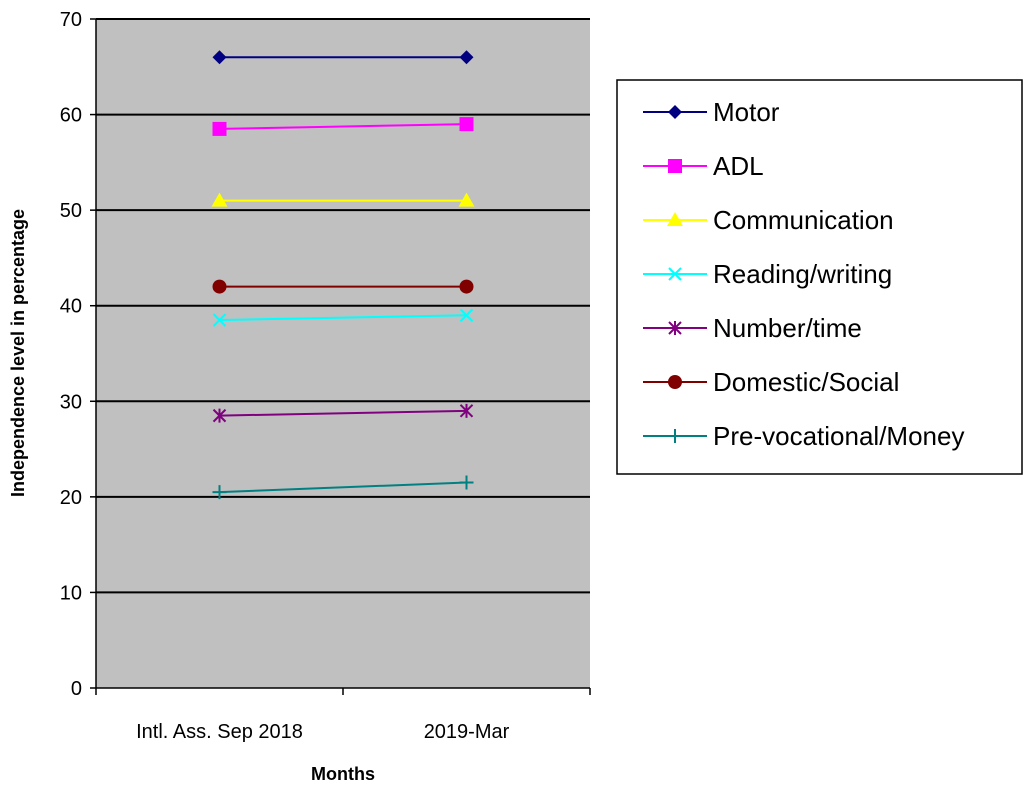 The image size is (1028, 792). I want to click on legend-label: Pre-vocational/Money, so click(838, 436).